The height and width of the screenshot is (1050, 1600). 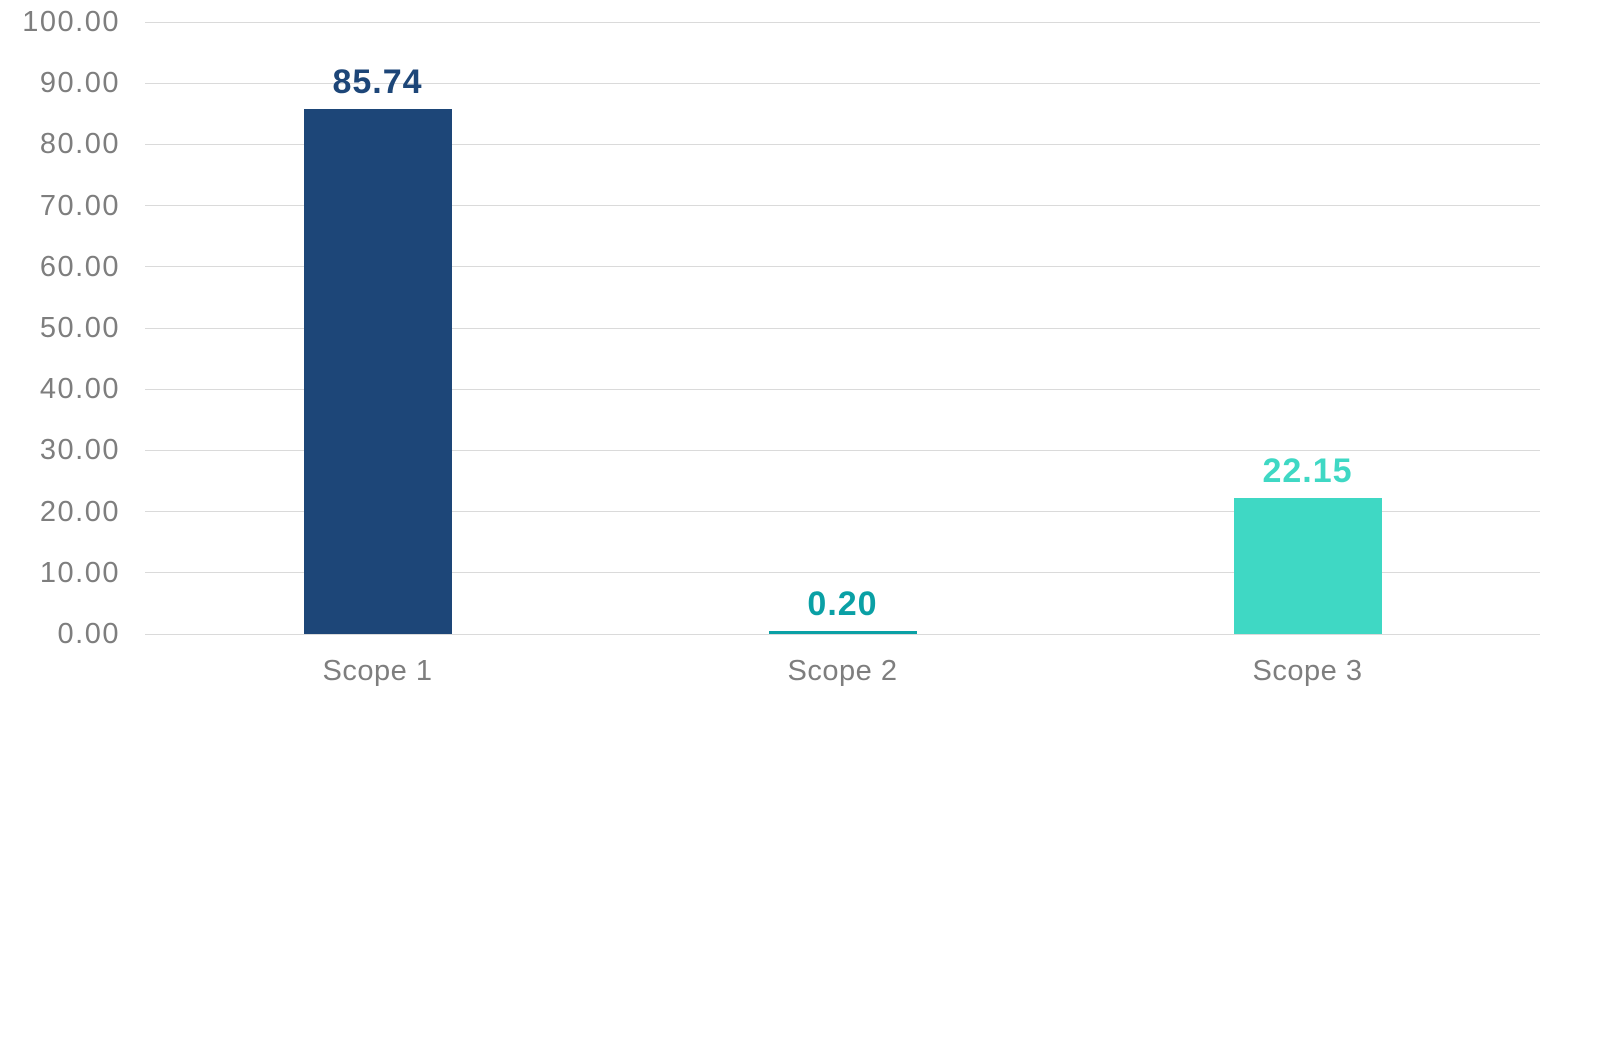 What do you see at coordinates (377, 671) in the screenshot?
I see `x-axis-category-label-scope-1: Scope 1` at bounding box center [377, 671].